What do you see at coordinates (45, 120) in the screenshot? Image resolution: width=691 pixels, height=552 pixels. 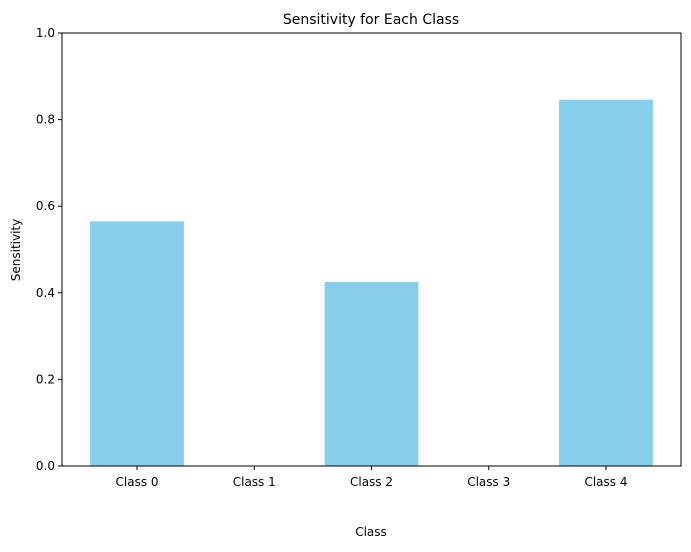 I see `y-tick-label: 0.8` at bounding box center [45, 120].